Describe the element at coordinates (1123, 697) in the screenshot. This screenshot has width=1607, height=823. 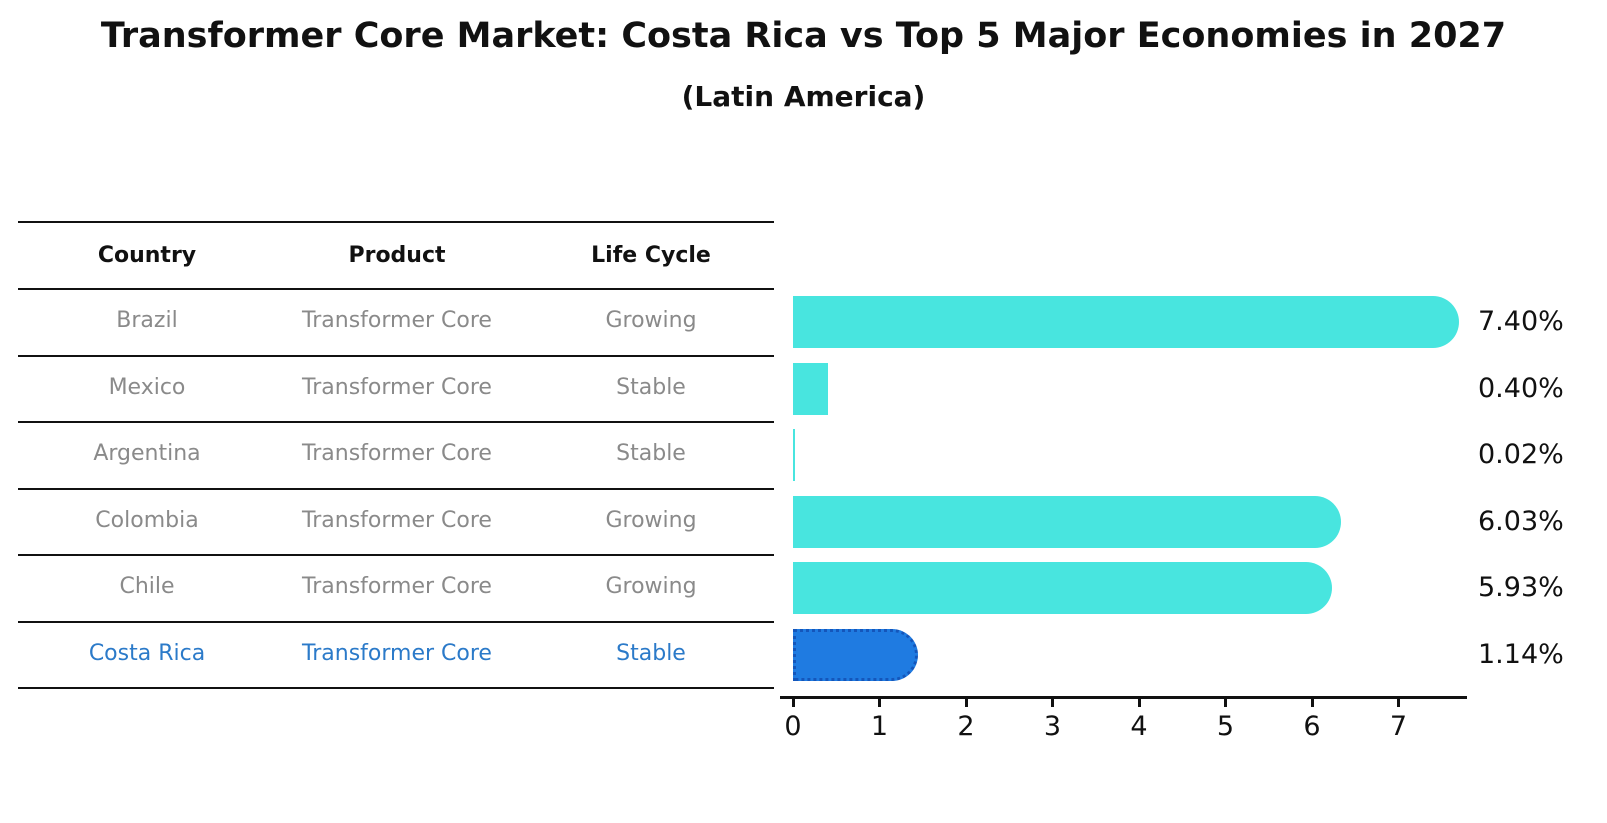
I see `x-axis-line` at that location.